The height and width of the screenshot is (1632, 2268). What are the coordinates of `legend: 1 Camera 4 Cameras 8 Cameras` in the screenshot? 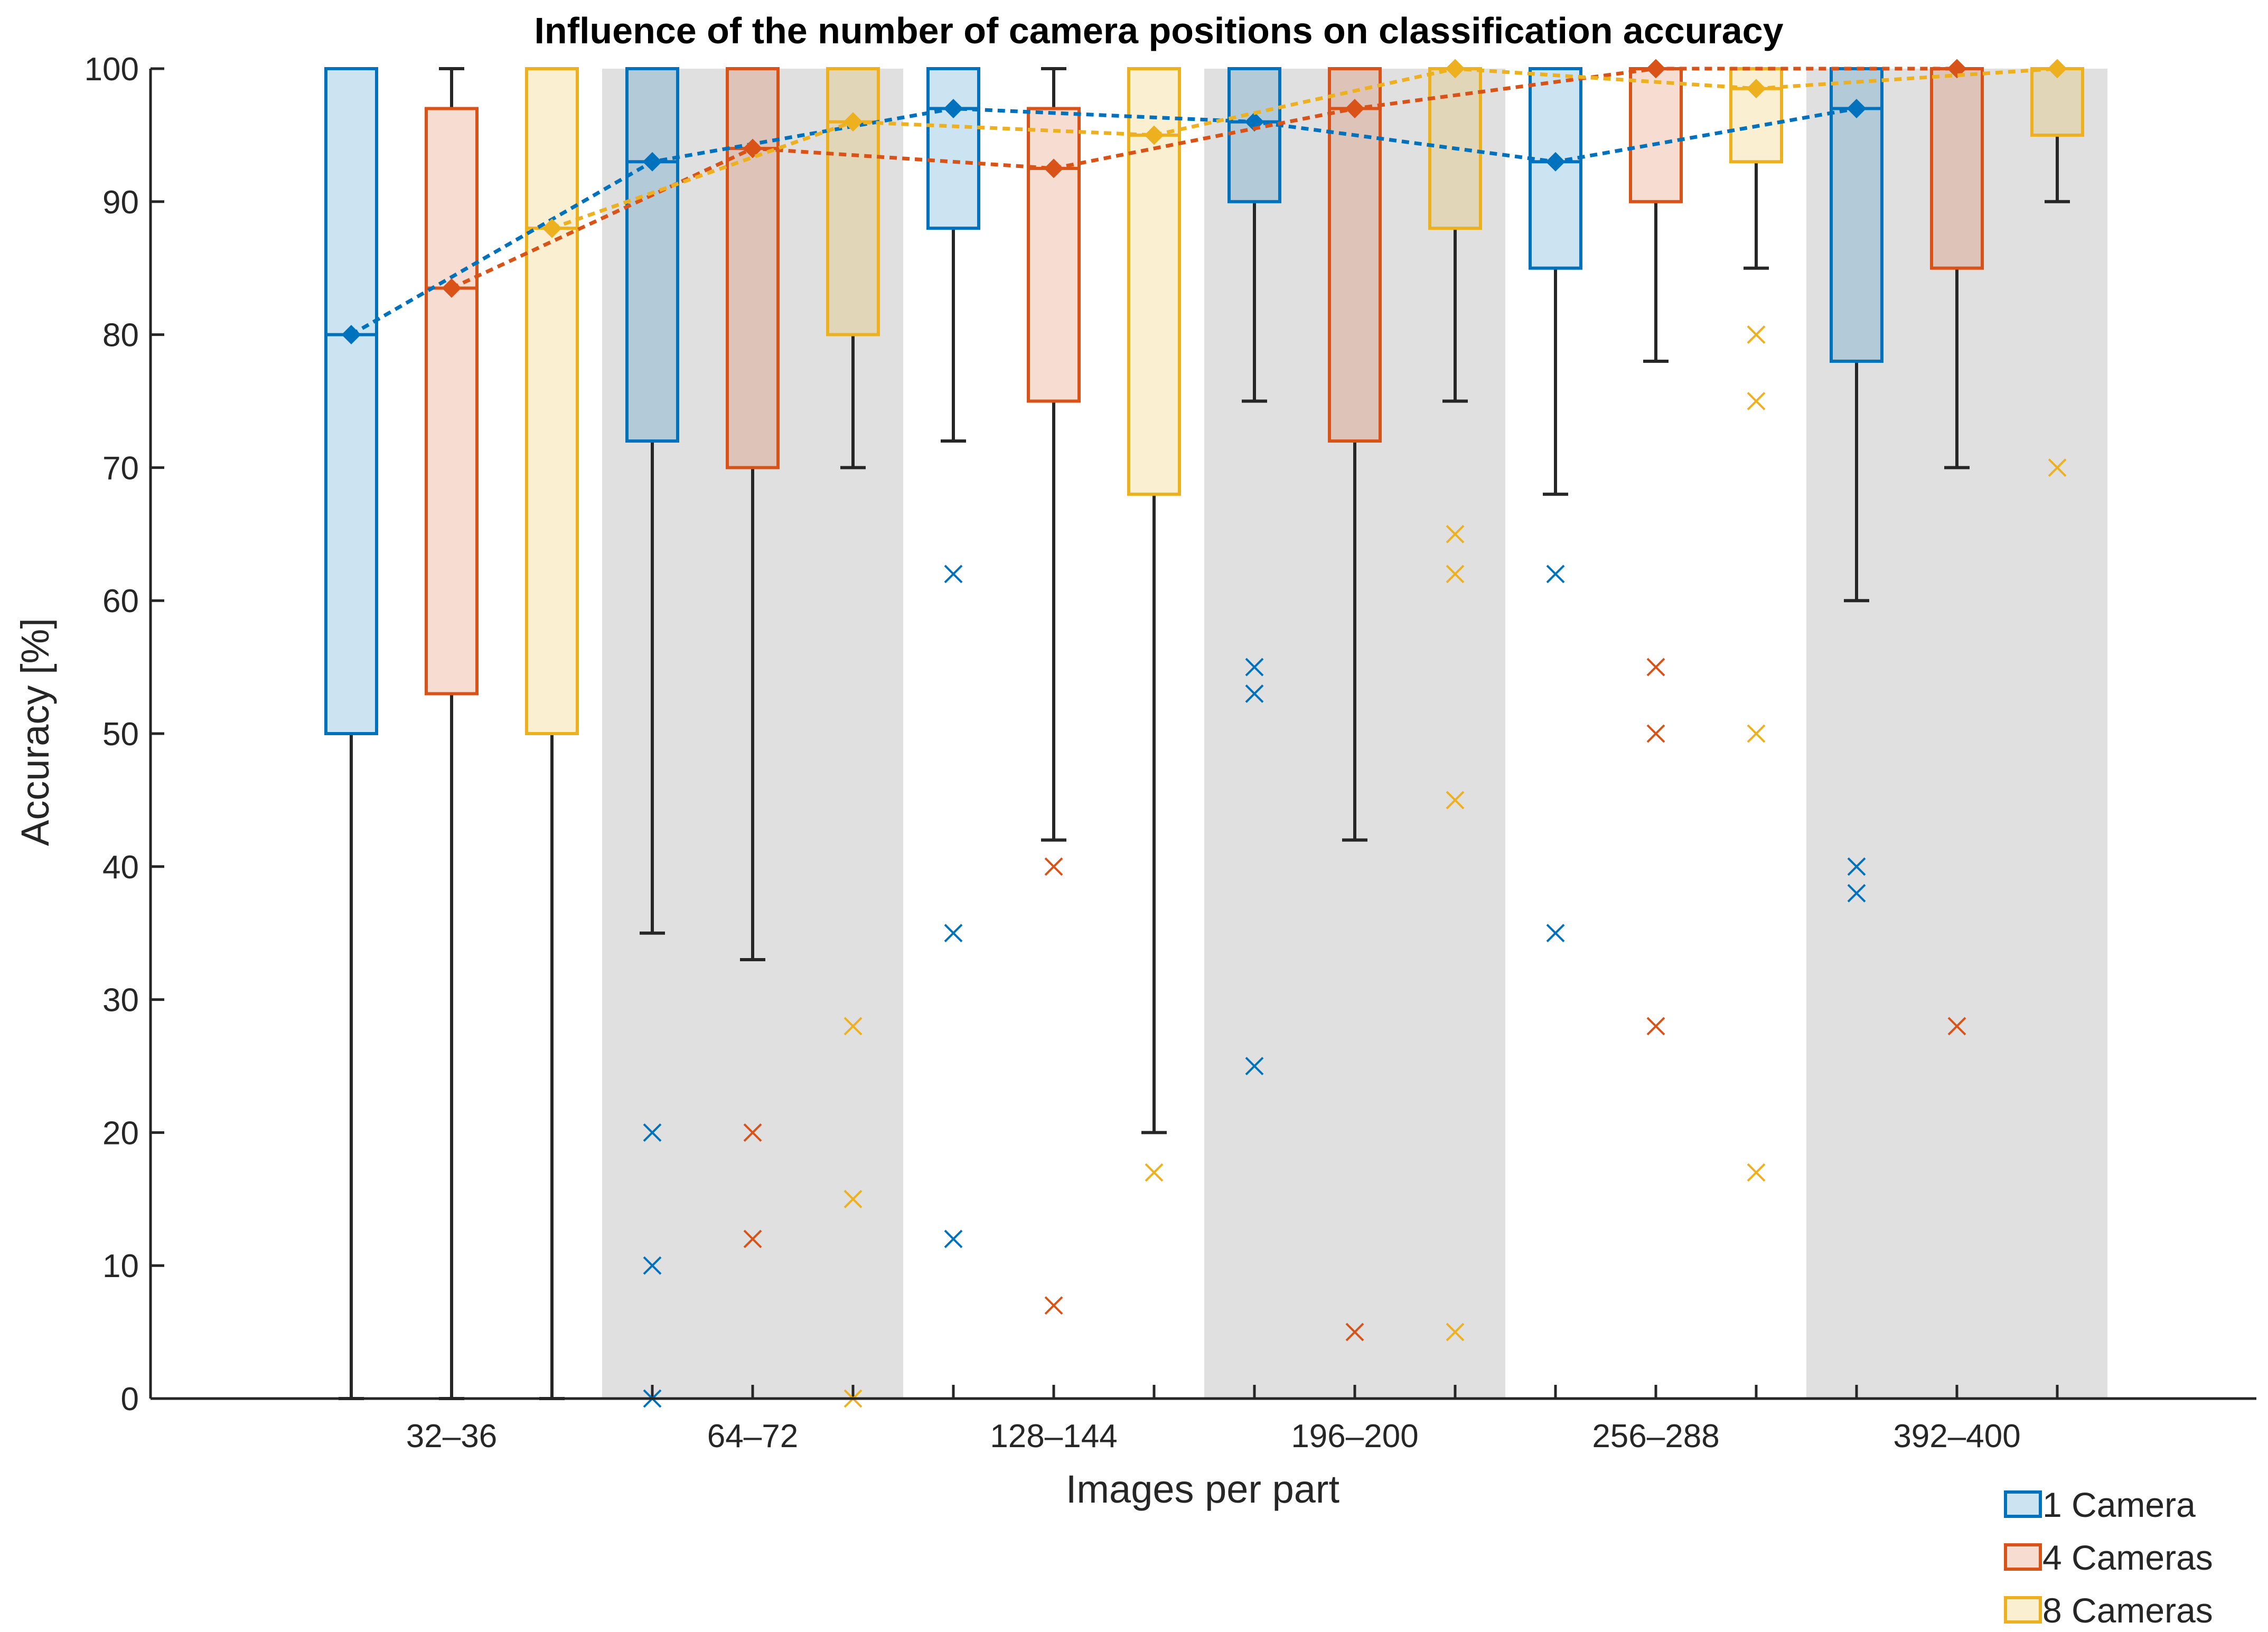 It's located at (2108, 1558).